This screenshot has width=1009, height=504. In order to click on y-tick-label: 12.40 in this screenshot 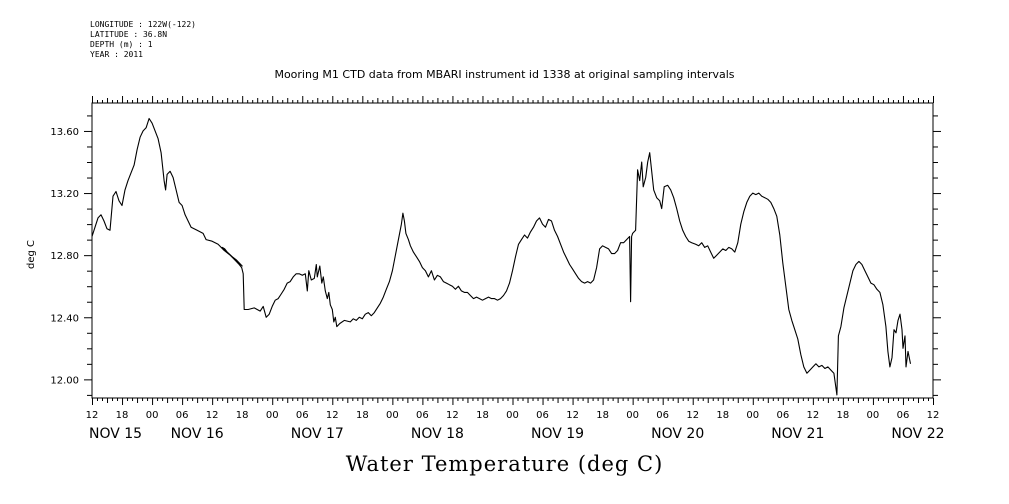, I will do `click(64, 318)`.